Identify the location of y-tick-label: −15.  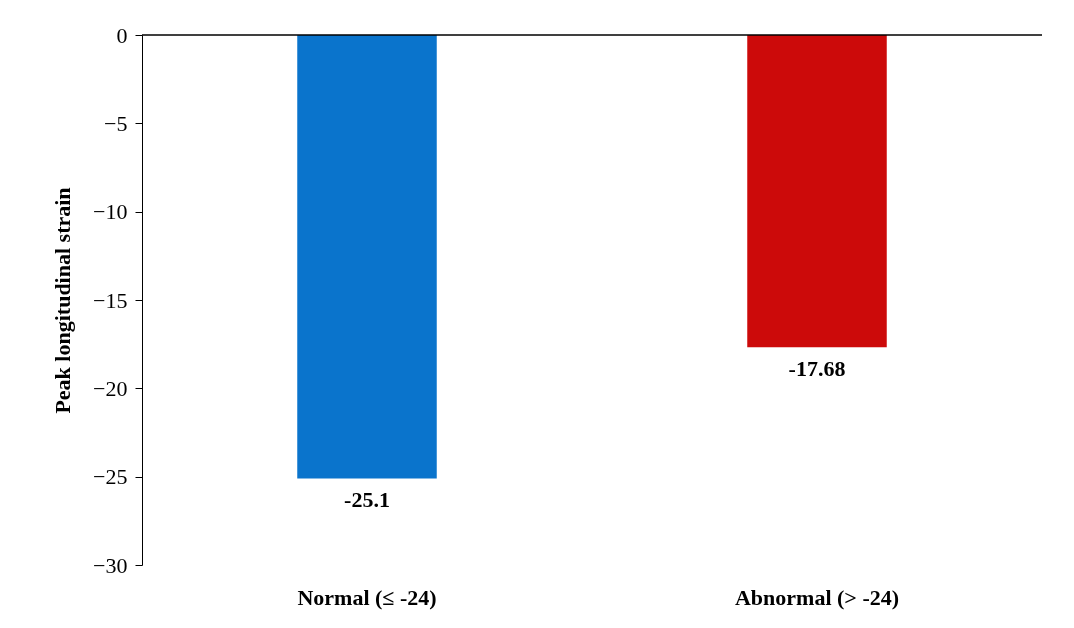
(110, 300).